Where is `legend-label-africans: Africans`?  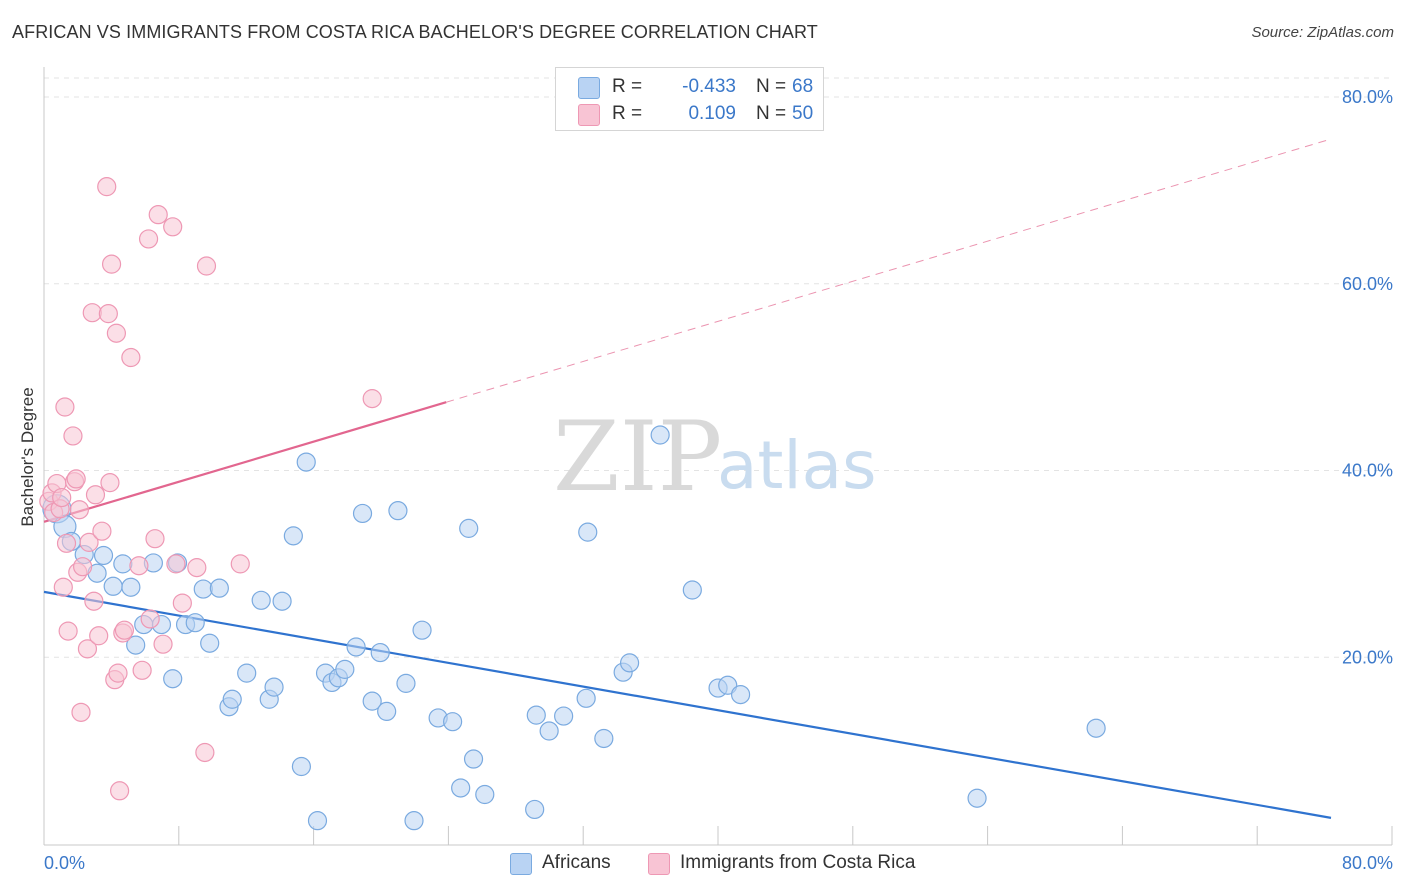 legend-label-africans: Africans is located at coordinates (576, 862).